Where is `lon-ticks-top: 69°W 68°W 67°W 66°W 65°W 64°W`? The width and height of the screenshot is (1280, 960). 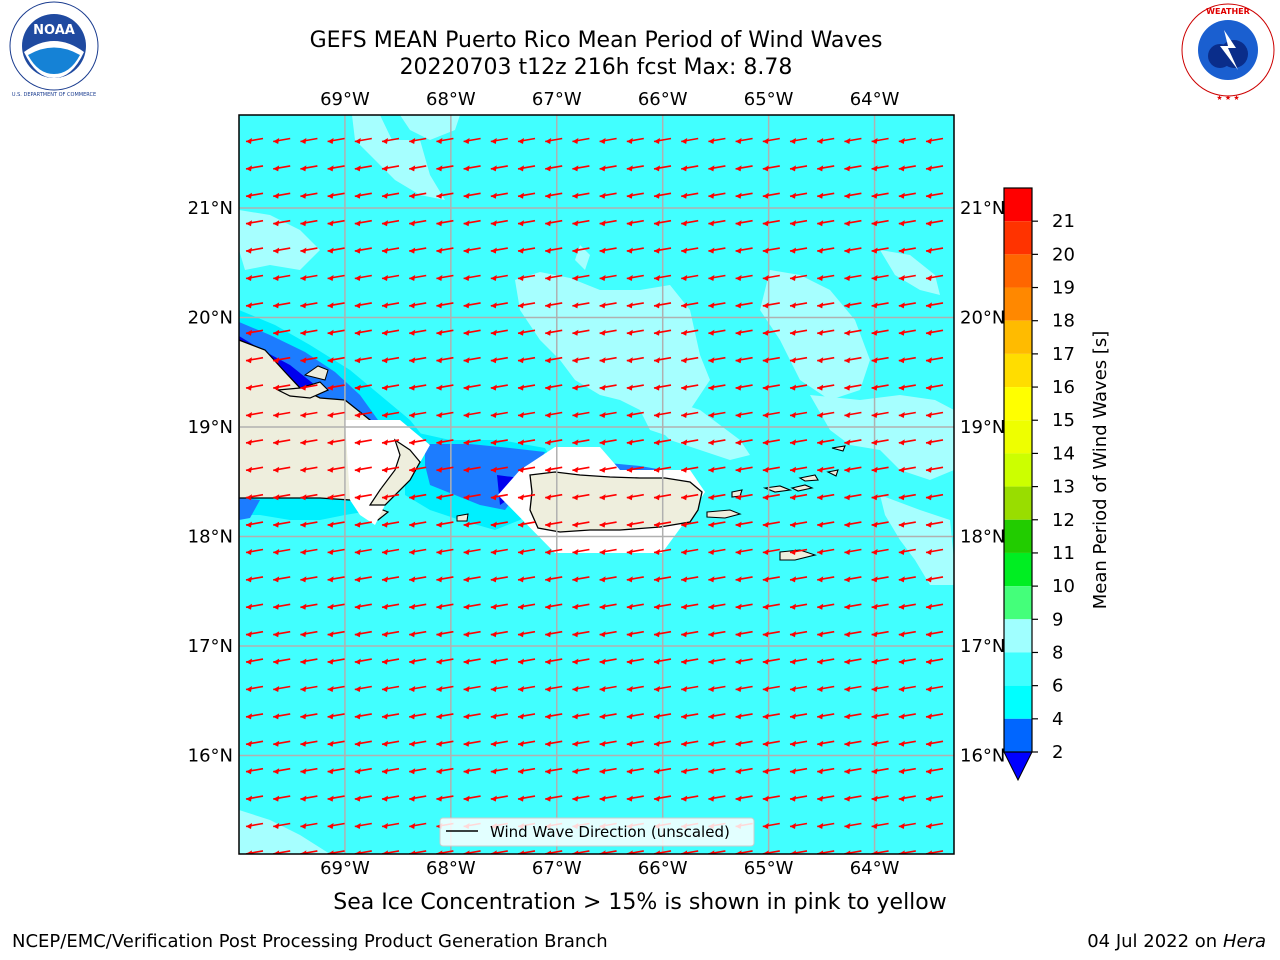
lon-ticks-top: 69°W 68°W 67°W 66°W 65°W 64°W is located at coordinates (610, 99).